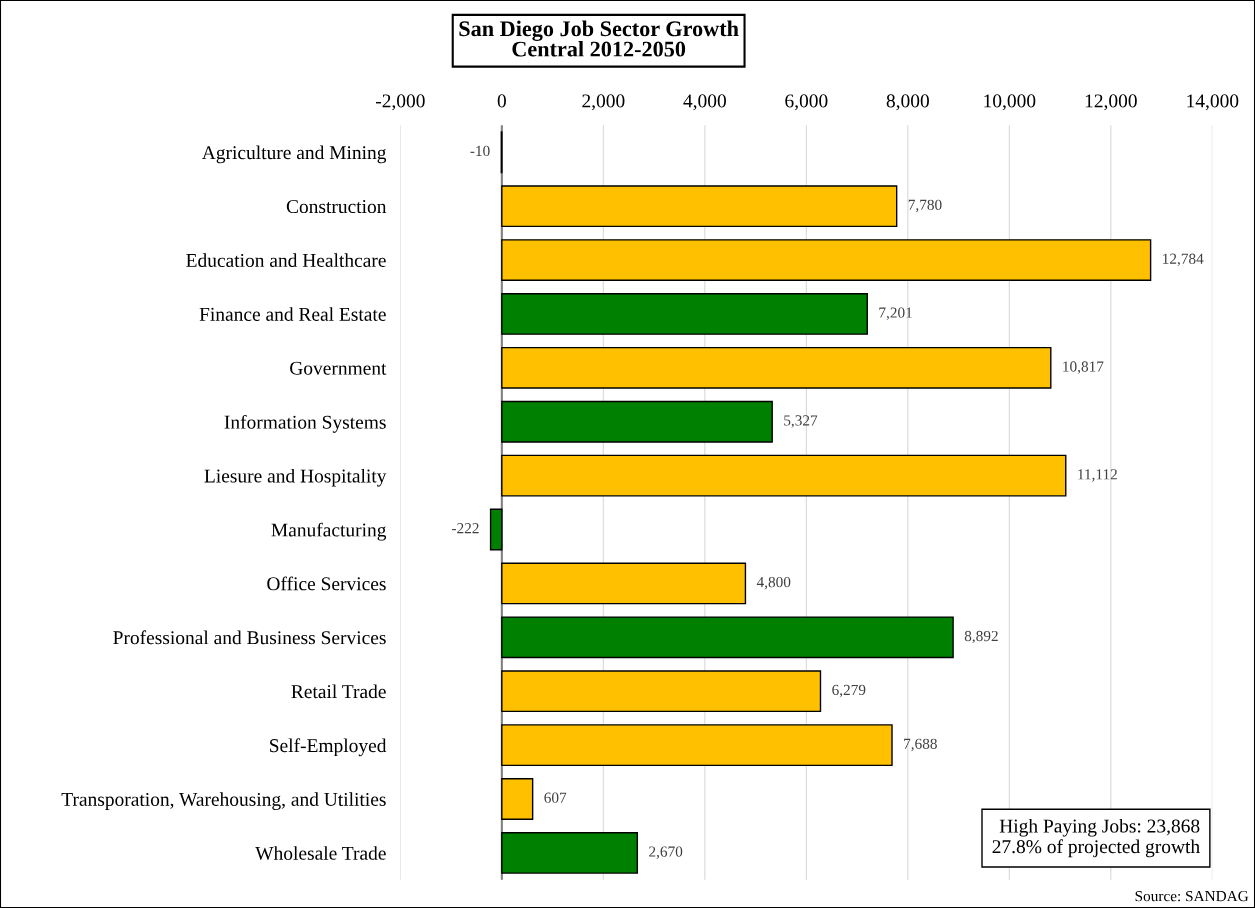 This screenshot has height=908, width=1255. What do you see at coordinates (338, 691) in the screenshot?
I see `y-tick-label: Retail Trade` at bounding box center [338, 691].